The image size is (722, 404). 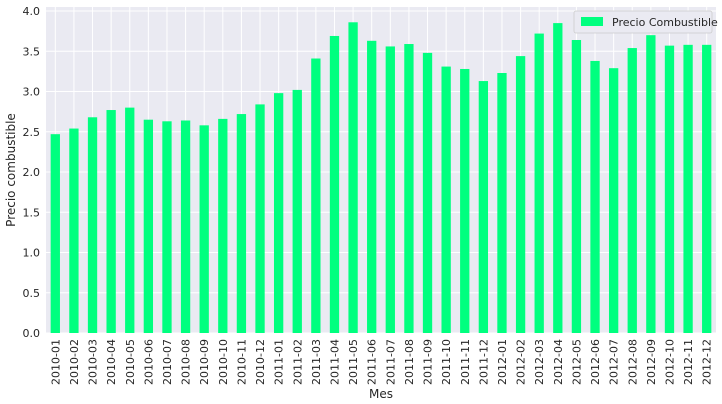 What do you see at coordinates (32, 92) in the screenshot?
I see `y-tick-label: 3.0` at bounding box center [32, 92].